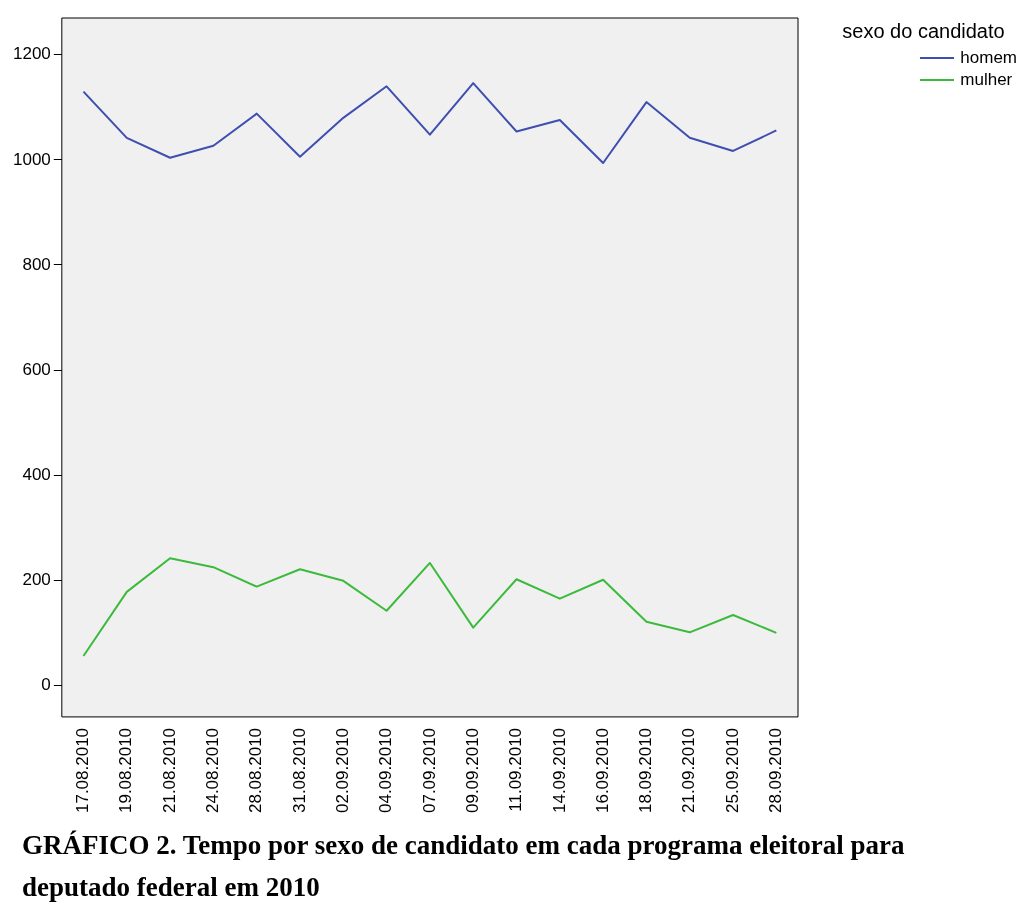 This screenshot has height=917, width=1023. Describe the element at coordinates (83, 770) in the screenshot. I see `x-tick-label: 17.08.2010` at that location.